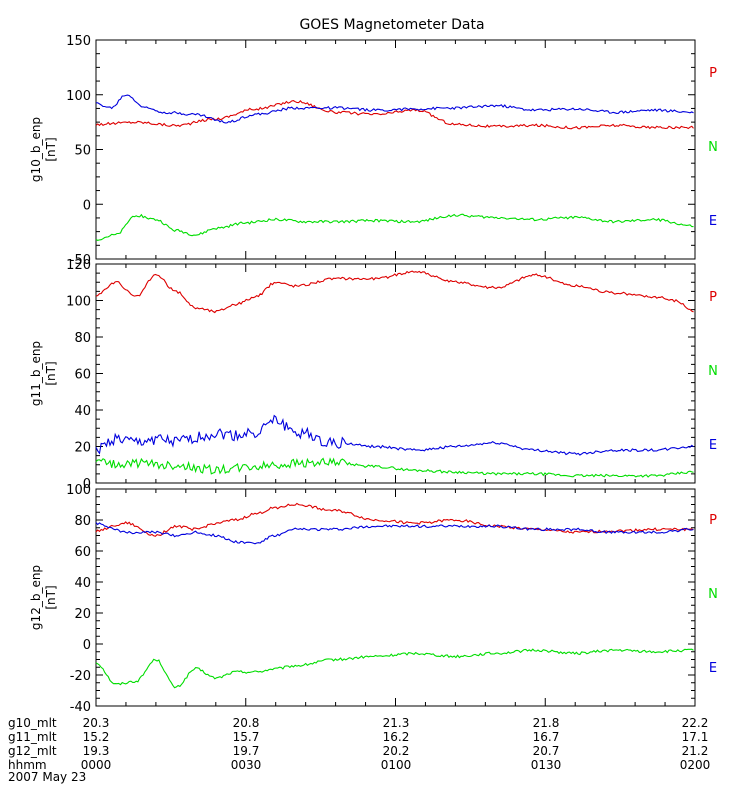 This screenshot has height=800, width=750. I want to click on footer-value: 22.2, so click(695, 723).